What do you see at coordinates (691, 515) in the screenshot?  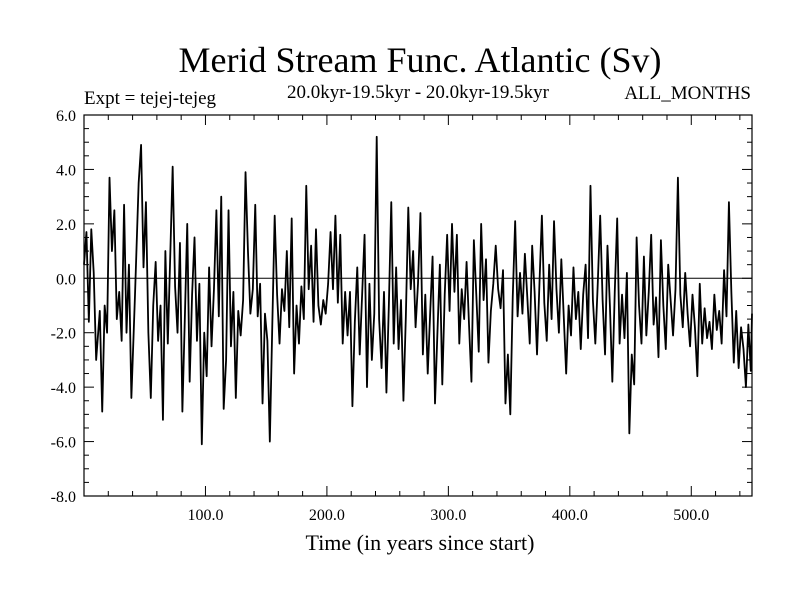 I see `x-tick-label: 500.0` at bounding box center [691, 515].